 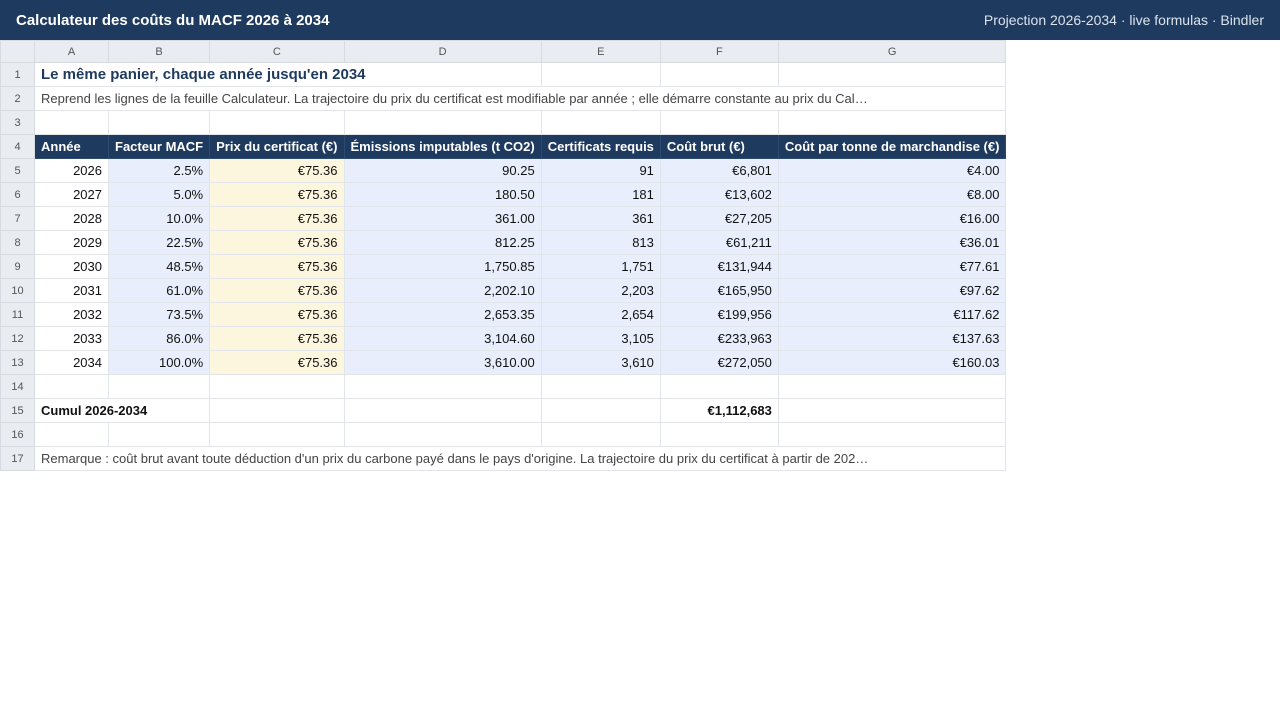 What do you see at coordinates (600, 266) in the screenshot?
I see `cell-certificats: 1,751` at bounding box center [600, 266].